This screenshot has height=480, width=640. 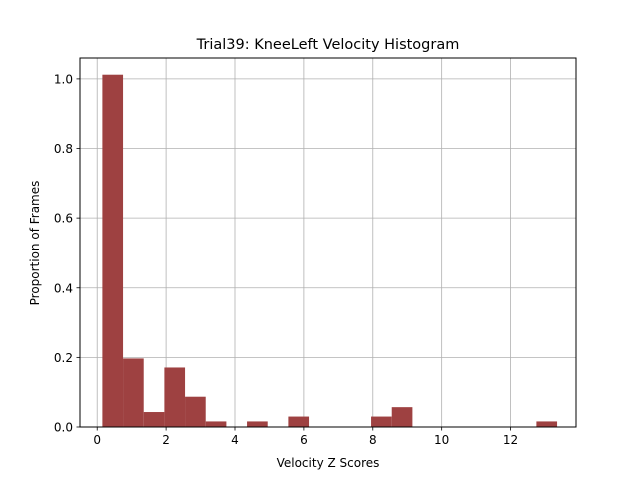 I want to click on x-axis-ticks: 0 2 4 6 8 10 12, so click(x=305, y=437).